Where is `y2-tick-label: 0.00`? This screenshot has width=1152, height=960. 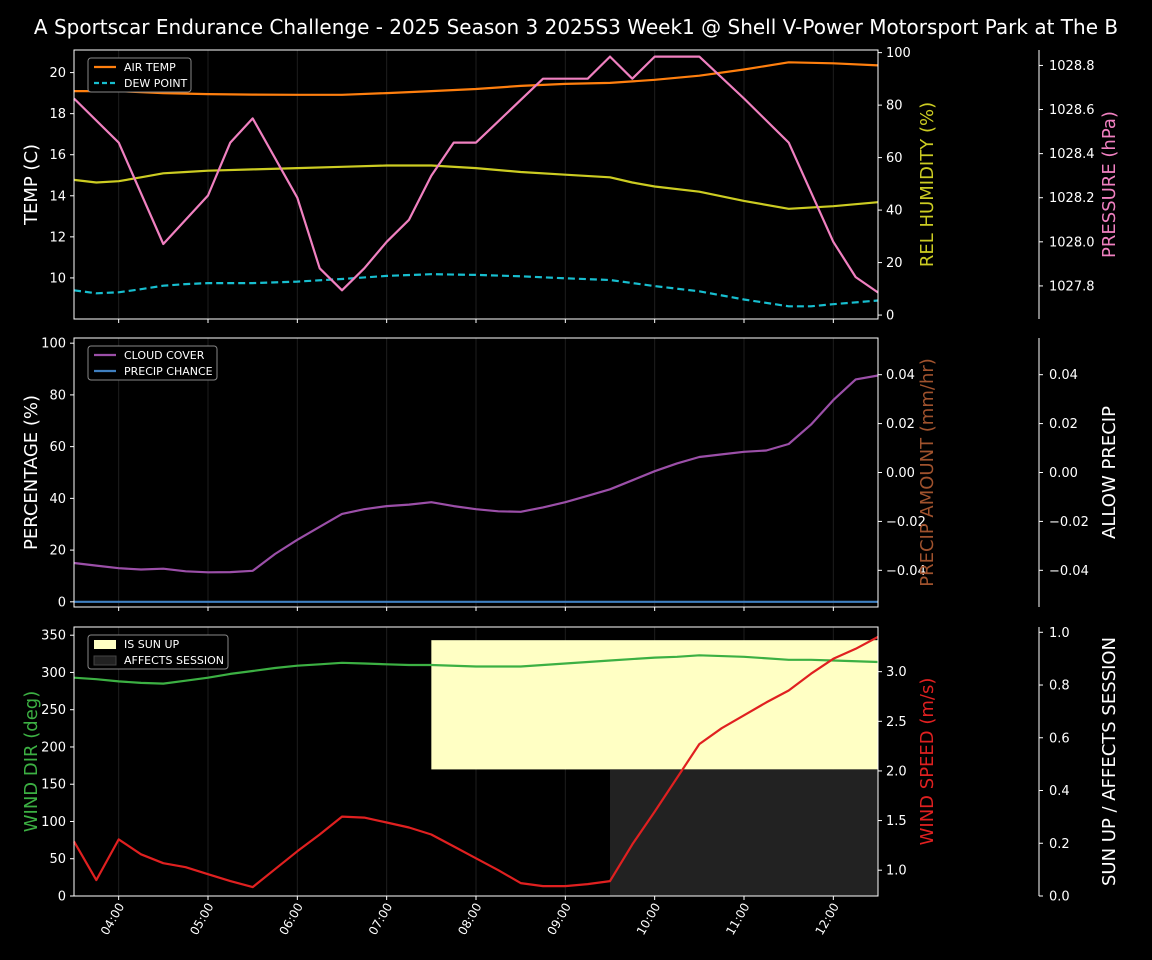
y2-tick-label: 0.00 is located at coordinates (900, 473).